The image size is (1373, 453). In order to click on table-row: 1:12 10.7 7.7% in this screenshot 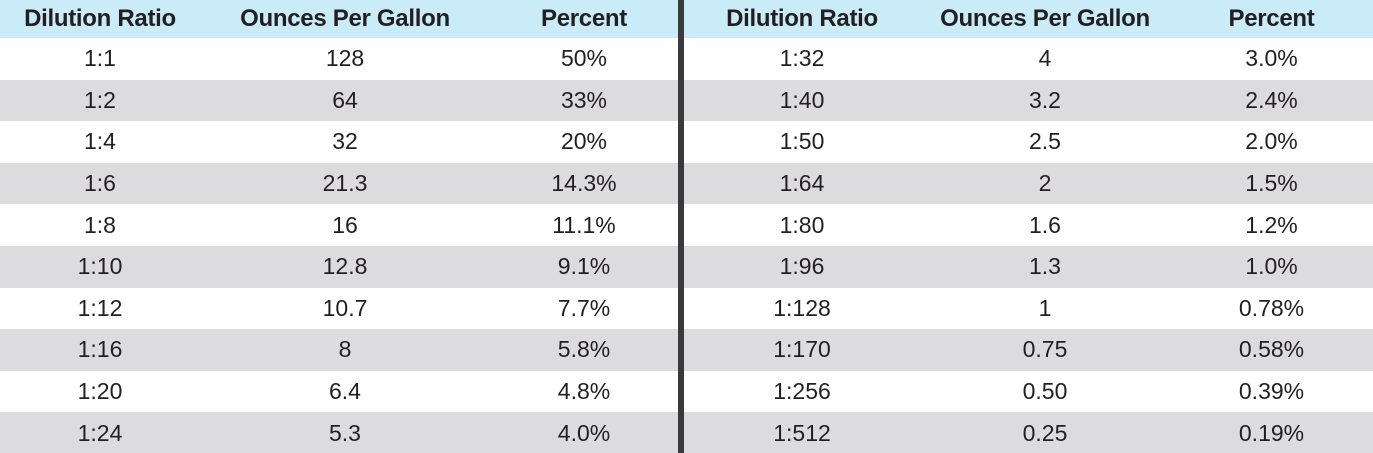, I will do `click(339, 308)`.